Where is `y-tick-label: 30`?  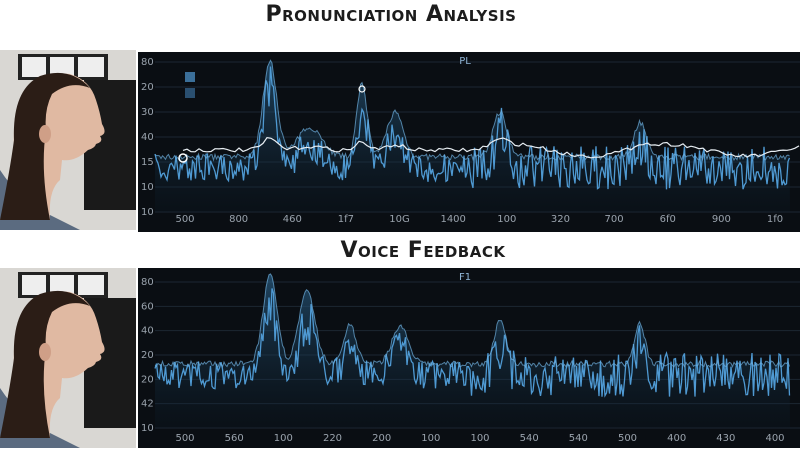
y-tick-label: 30 is located at coordinates (147, 112).